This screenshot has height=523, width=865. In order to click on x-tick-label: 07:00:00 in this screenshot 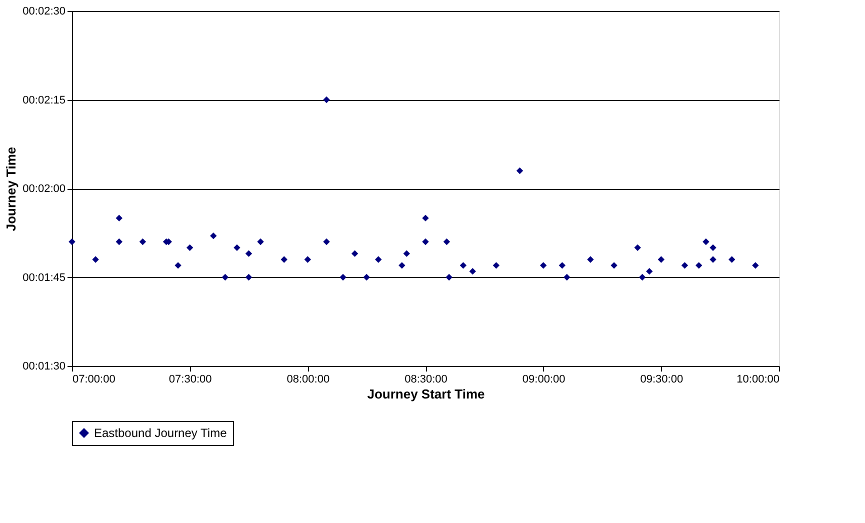, I will do `click(94, 380)`.